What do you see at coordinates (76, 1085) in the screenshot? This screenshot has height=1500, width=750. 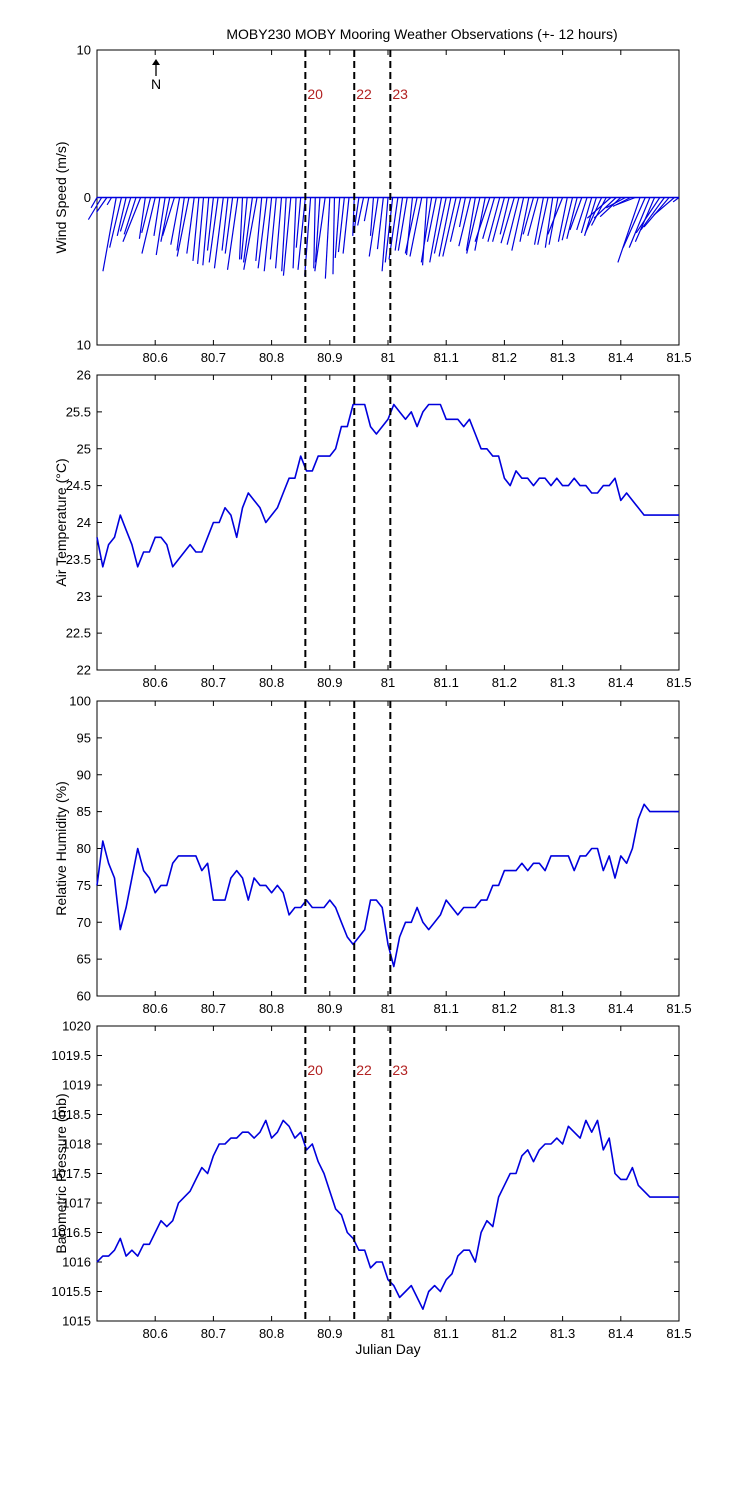 I see `barometric-pressure-ytick-label: 1019` at bounding box center [76, 1085].